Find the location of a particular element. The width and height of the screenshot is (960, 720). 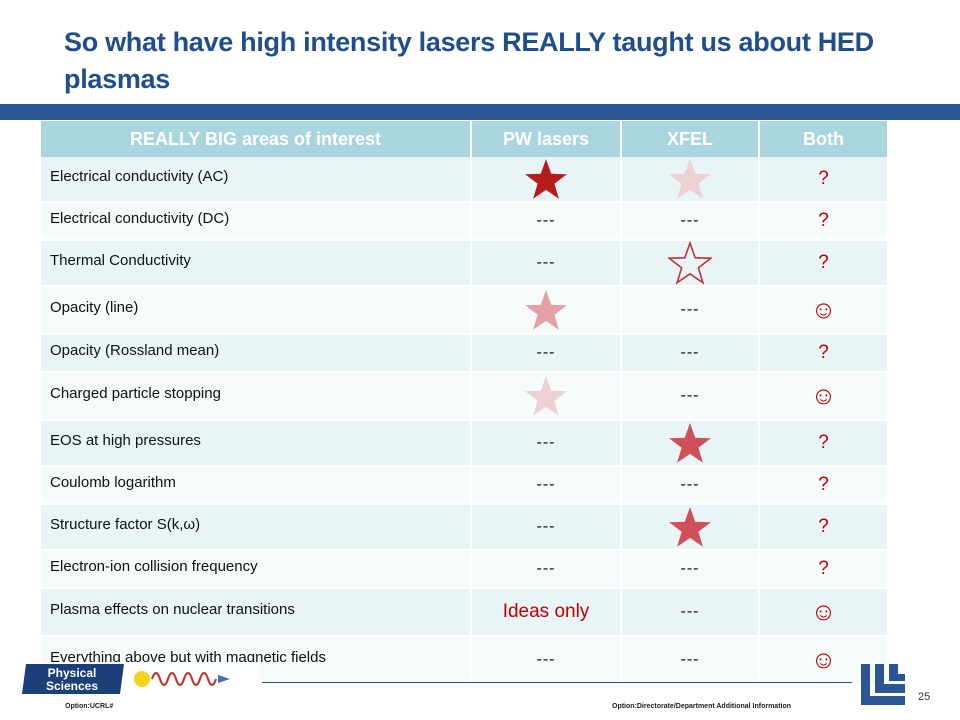

table-row: Electrical conductivity (DC) --- ---? is located at coordinates (465, 221).